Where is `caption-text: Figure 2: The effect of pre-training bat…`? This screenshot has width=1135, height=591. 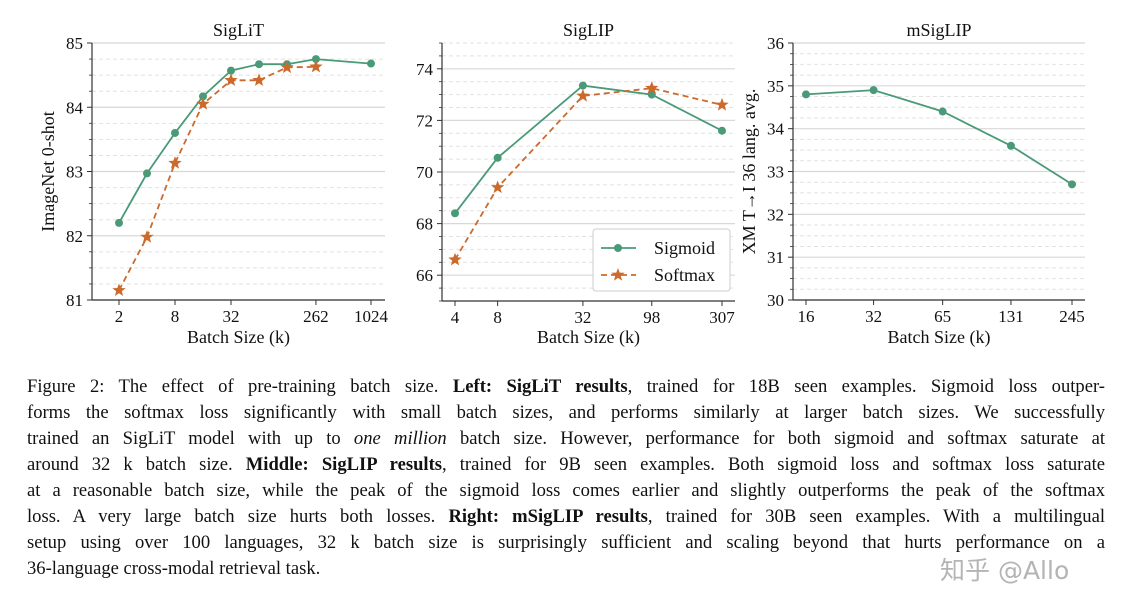
caption-text: Figure 2: The effect of pre-training bat… is located at coordinates (240, 386).